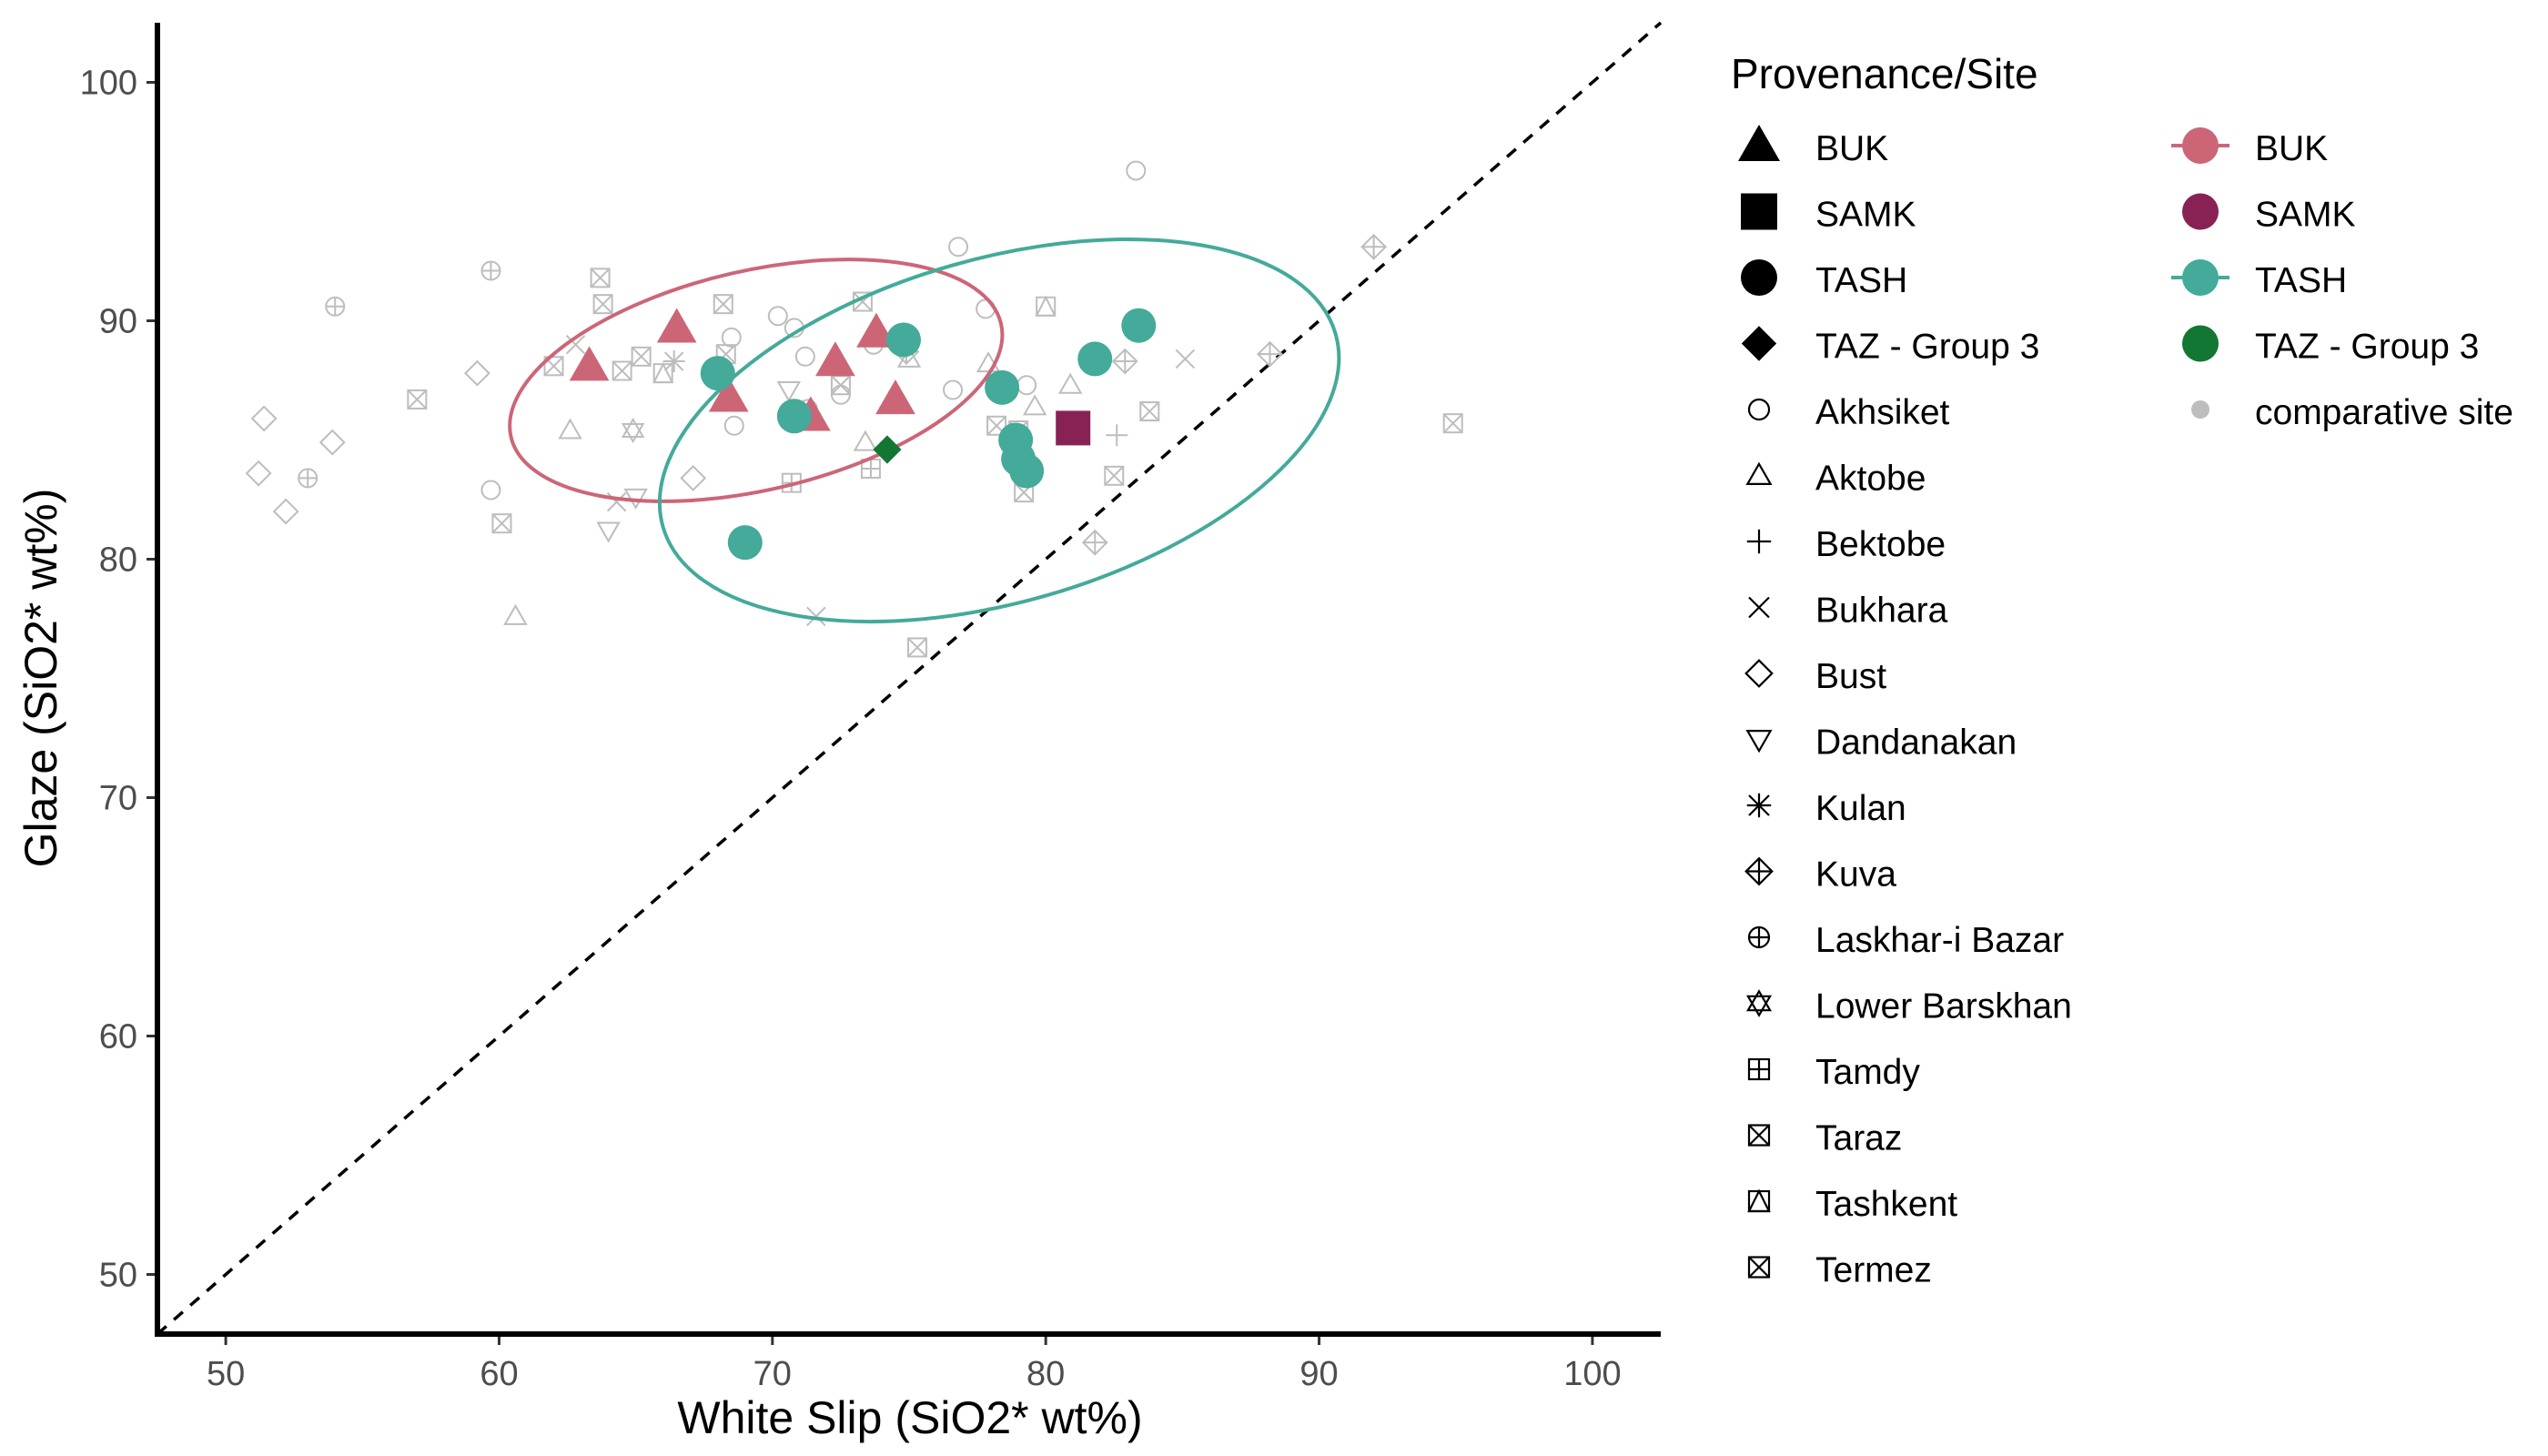  I want to click on x-tick-label: 90, so click(1318, 1374).